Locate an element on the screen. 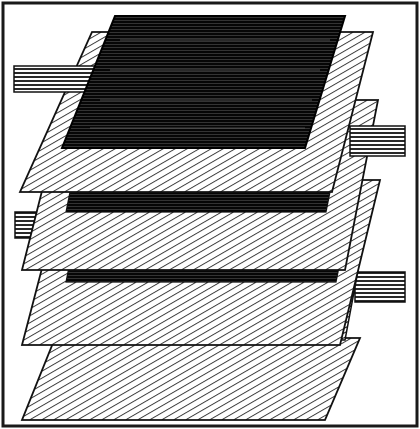 The image size is (420, 429). tab-right-upper is located at coordinates (377, 141).